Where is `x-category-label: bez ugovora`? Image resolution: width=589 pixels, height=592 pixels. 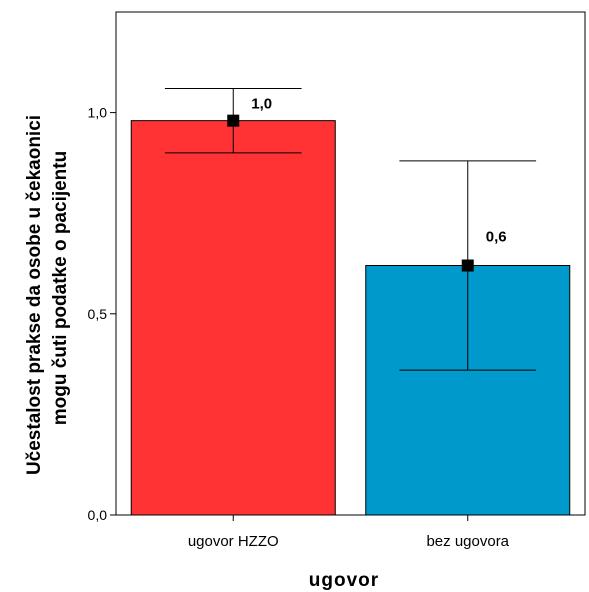 x-category-label: bez ugovora is located at coordinates (467, 541).